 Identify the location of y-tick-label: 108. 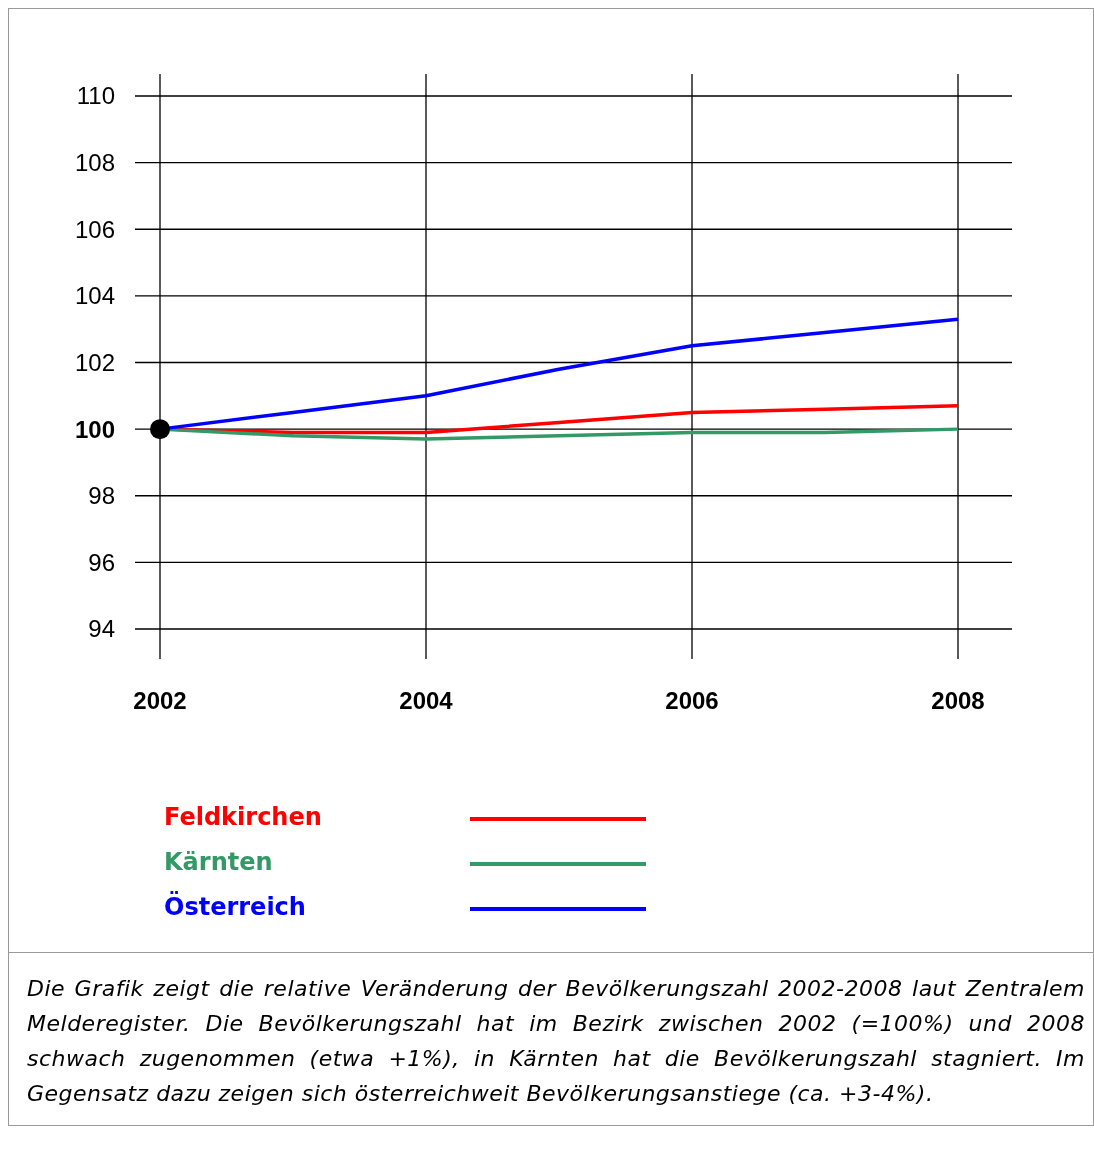
(94, 163).